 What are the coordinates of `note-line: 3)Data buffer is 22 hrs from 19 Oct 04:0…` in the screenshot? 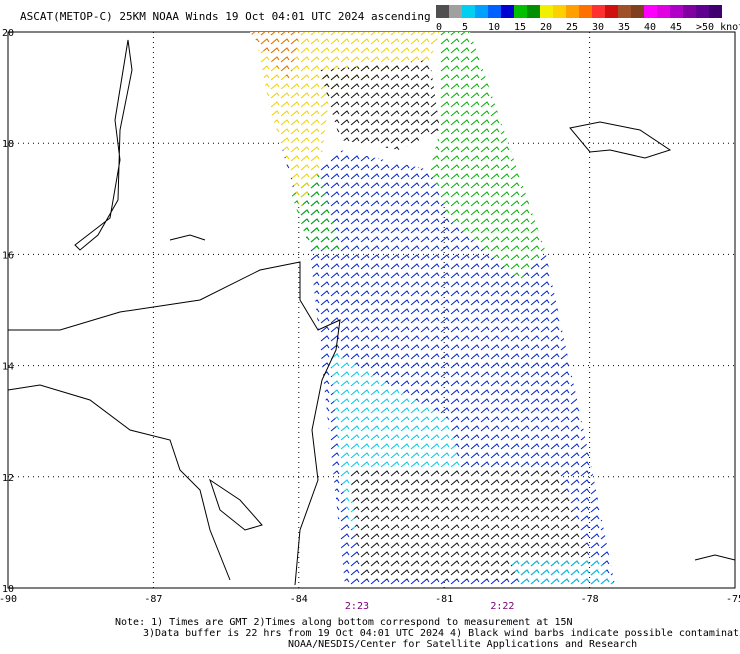 It's located at (441, 633).